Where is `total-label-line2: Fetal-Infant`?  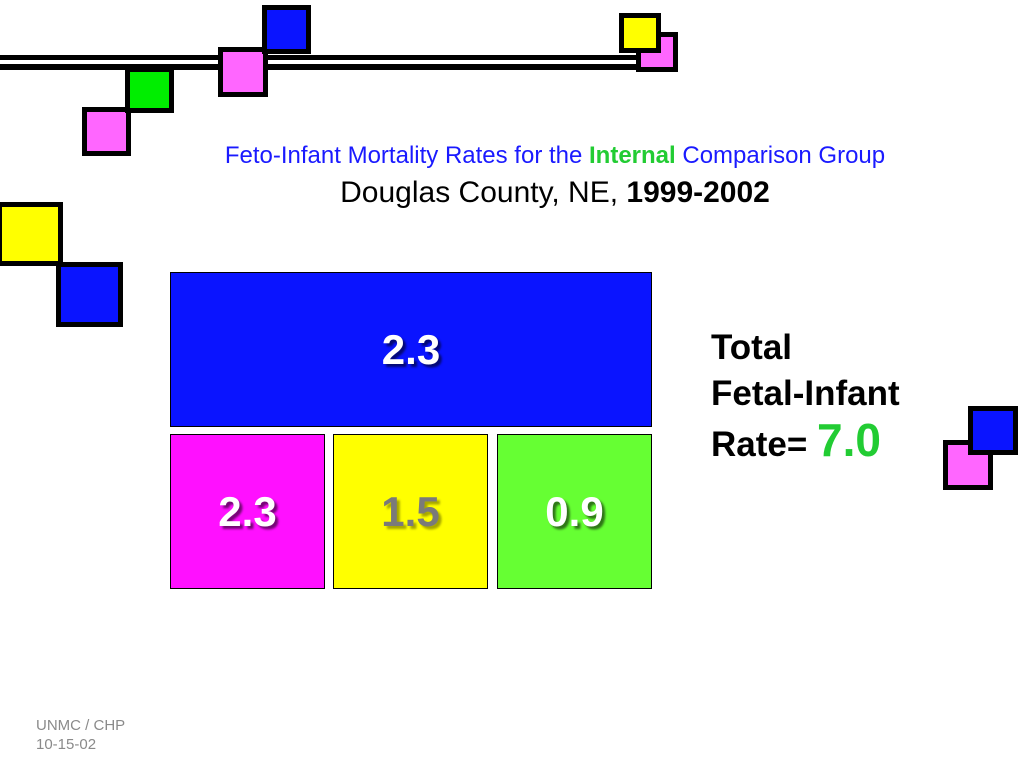
total-label-line2: Fetal-Infant is located at coordinates (805, 393).